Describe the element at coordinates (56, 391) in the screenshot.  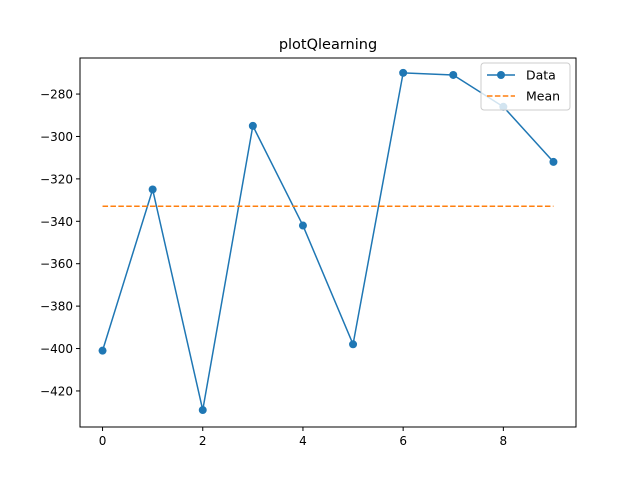
I see `y-tick-label: −420` at that location.